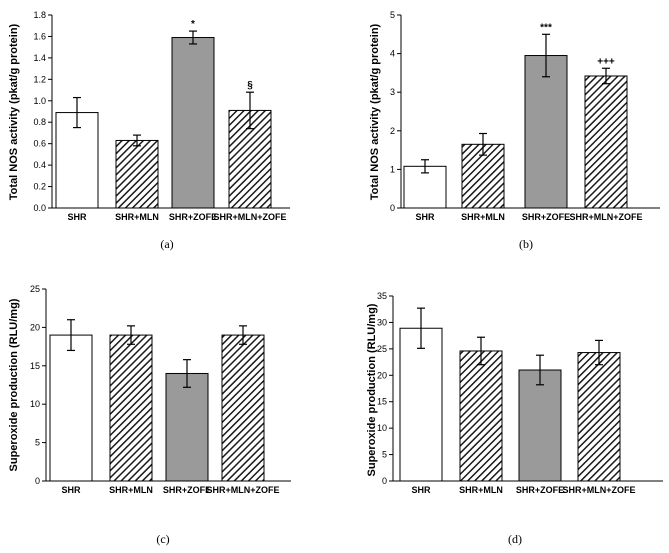  I want to click on panel-c-ytick-label: 15, so click(35, 366).